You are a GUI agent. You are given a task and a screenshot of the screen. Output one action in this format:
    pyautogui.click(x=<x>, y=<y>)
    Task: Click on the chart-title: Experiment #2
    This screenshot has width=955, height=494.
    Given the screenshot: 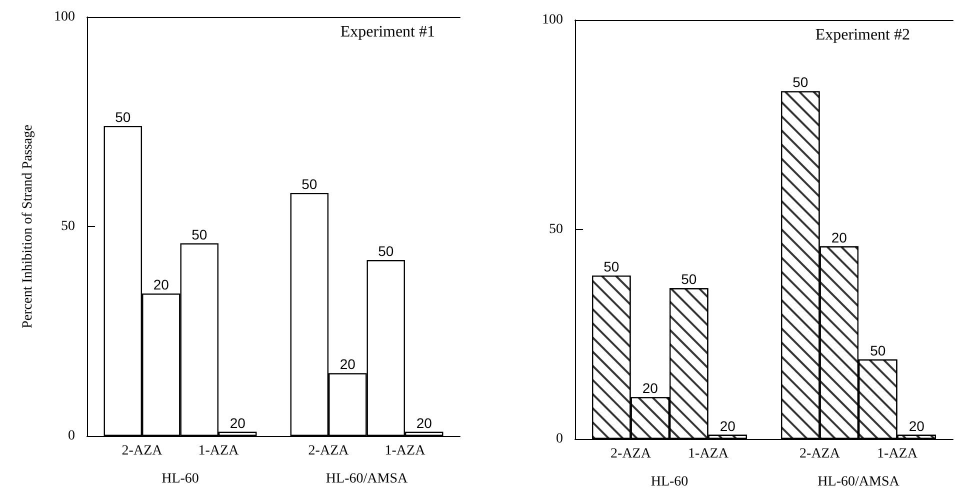 What is the action you would take?
    pyautogui.click(x=862, y=35)
    